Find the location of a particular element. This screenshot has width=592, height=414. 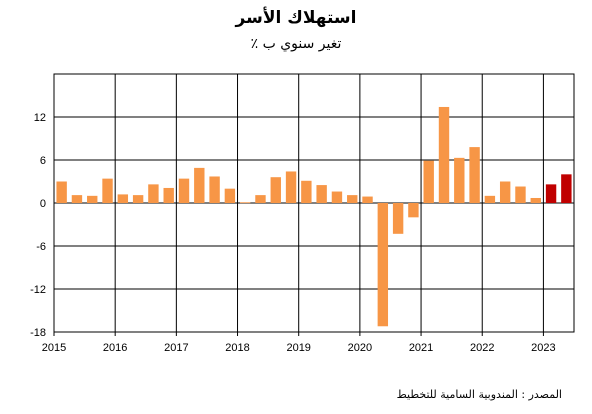

y-tick-label: -6 is located at coordinates (41, 247).